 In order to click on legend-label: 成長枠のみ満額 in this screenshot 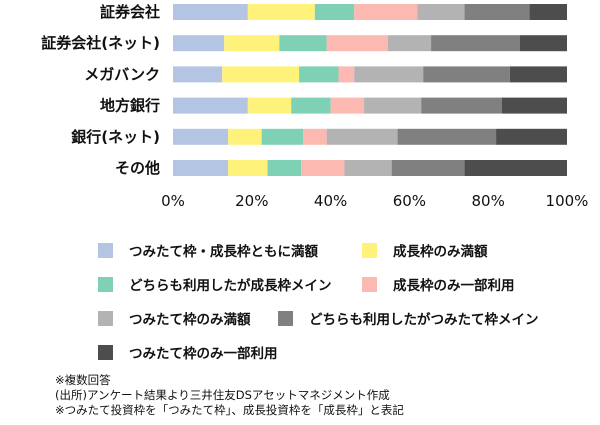, I will do `click(440, 252)`.